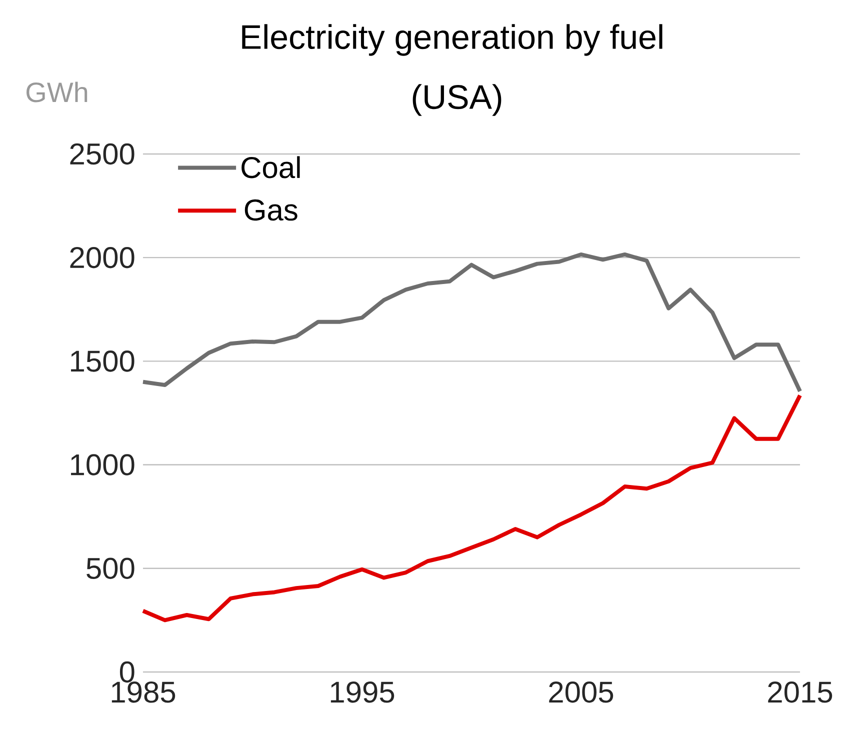 Image resolution: width=844 pixels, height=738 pixels. Describe the element at coordinates (362, 692) in the screenshot. I see `x-tick-label: 1995` at that location.